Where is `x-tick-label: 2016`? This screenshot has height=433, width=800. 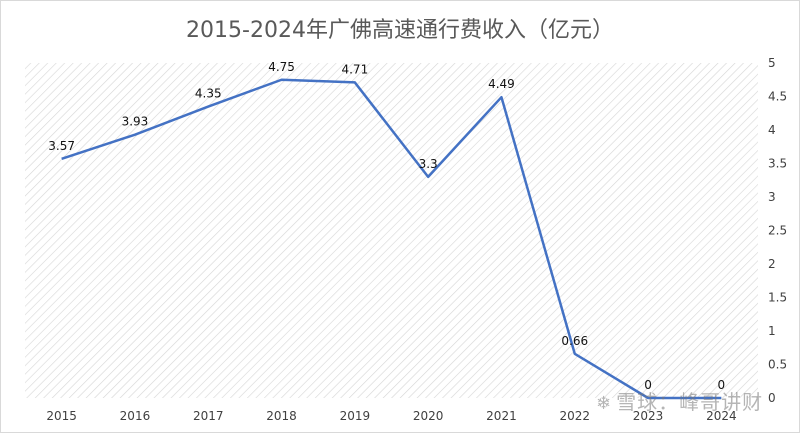 x-tick-label: 2016 is located at coordinates (135, 416).